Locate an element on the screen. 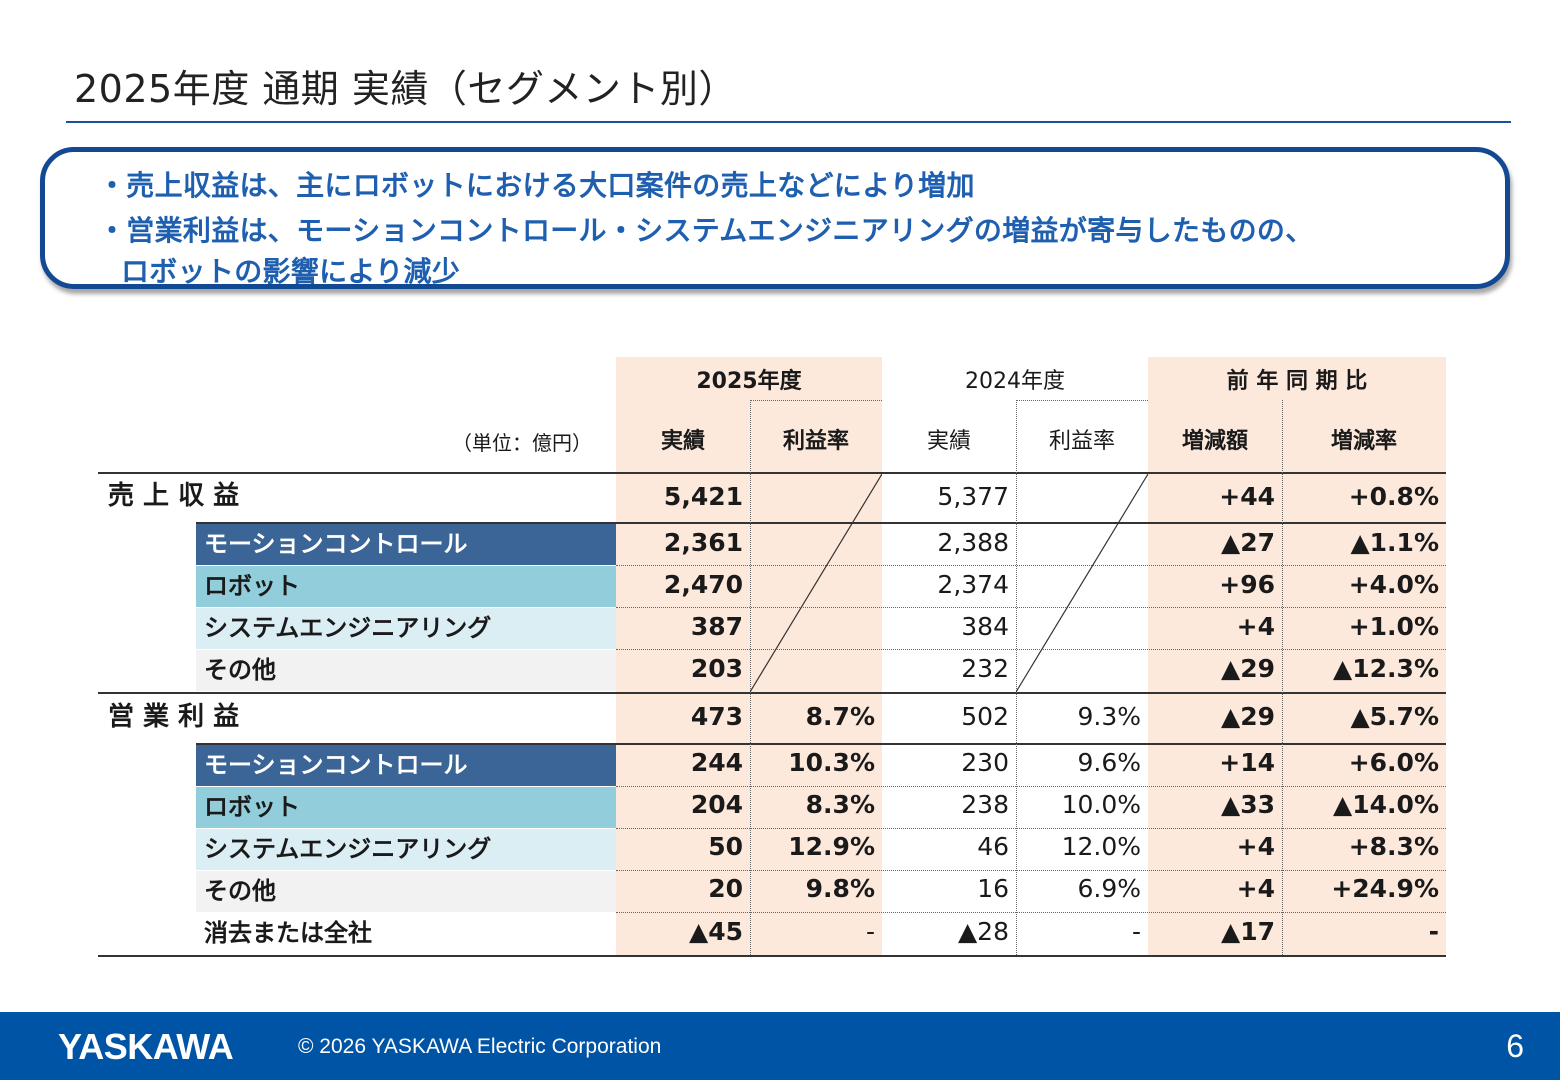 The height and width of the screenshot is (1080, 1560). segment-label-elimination: 消去または全社 is located at coordinates (288, 933).